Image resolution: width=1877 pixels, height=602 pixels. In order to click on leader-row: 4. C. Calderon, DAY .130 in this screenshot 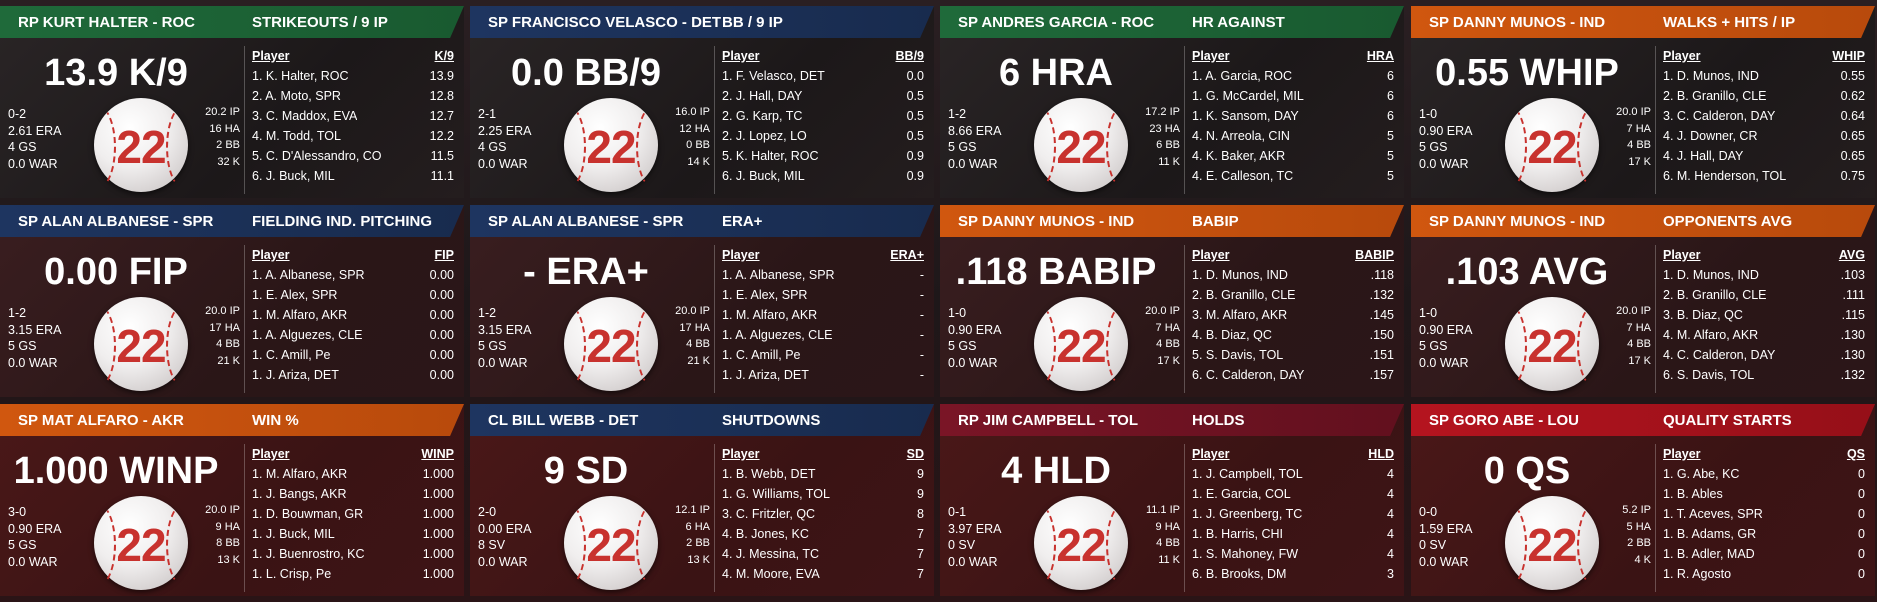, I will do `click(1764, 355)`.